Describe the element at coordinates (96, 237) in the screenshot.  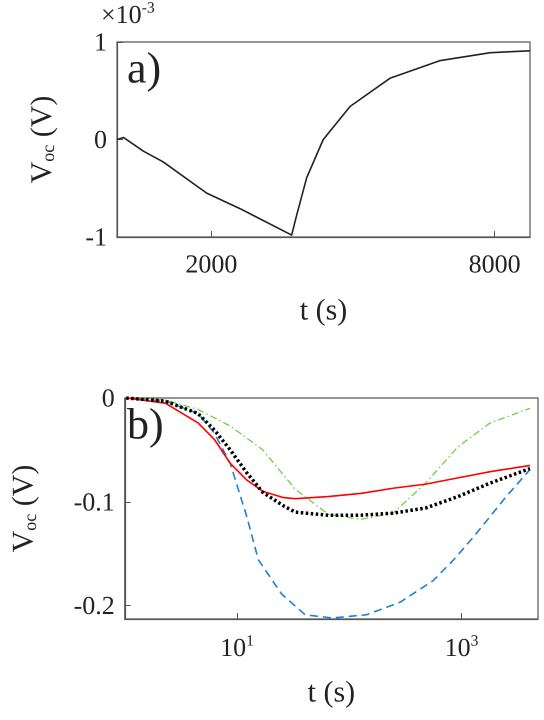
I see `y-tick-label: -1` at that location.